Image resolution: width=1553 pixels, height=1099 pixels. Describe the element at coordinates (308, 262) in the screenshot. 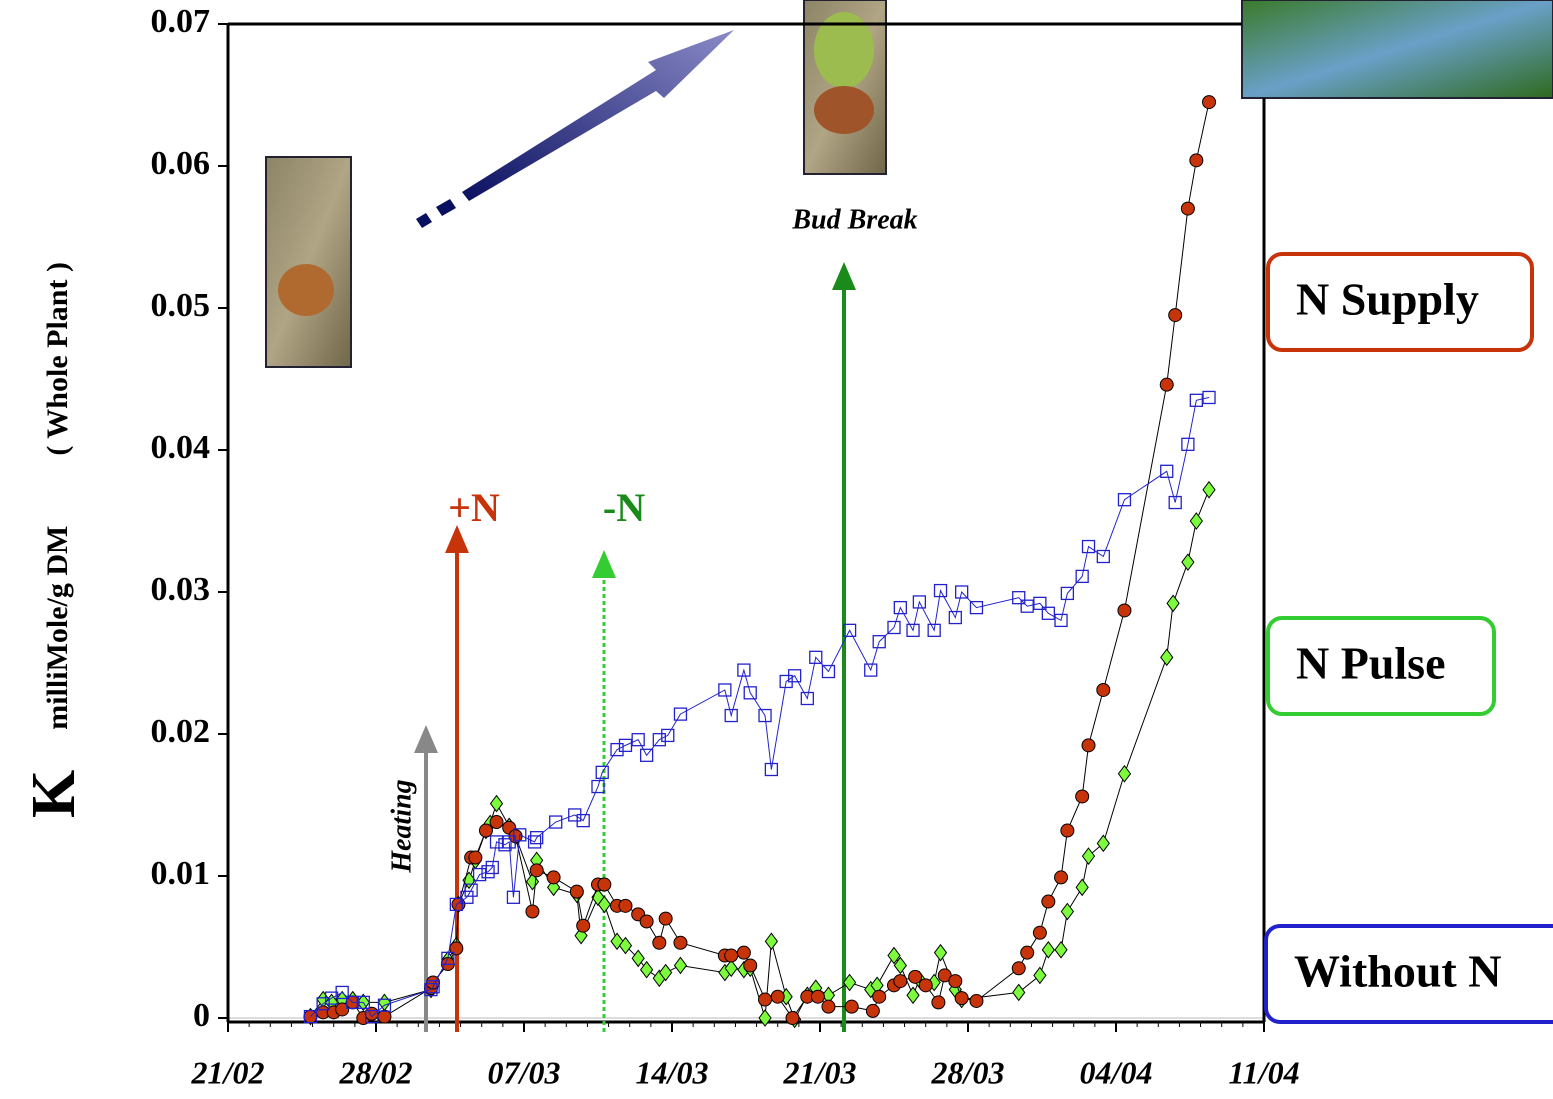

I see `bud-photo` at that location.